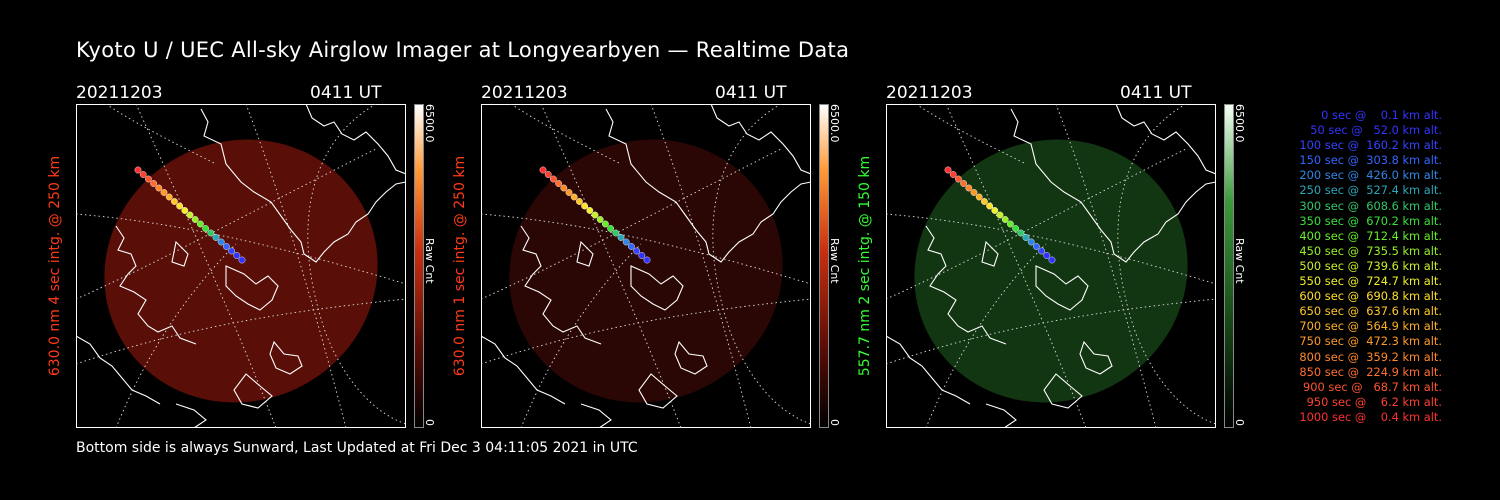 The image size is (1500, 500). Describe the element at coordinates (1372, 401) in the screenshot. I see `legend-row: 950 sec @ 6.2 km alt.` at that location.